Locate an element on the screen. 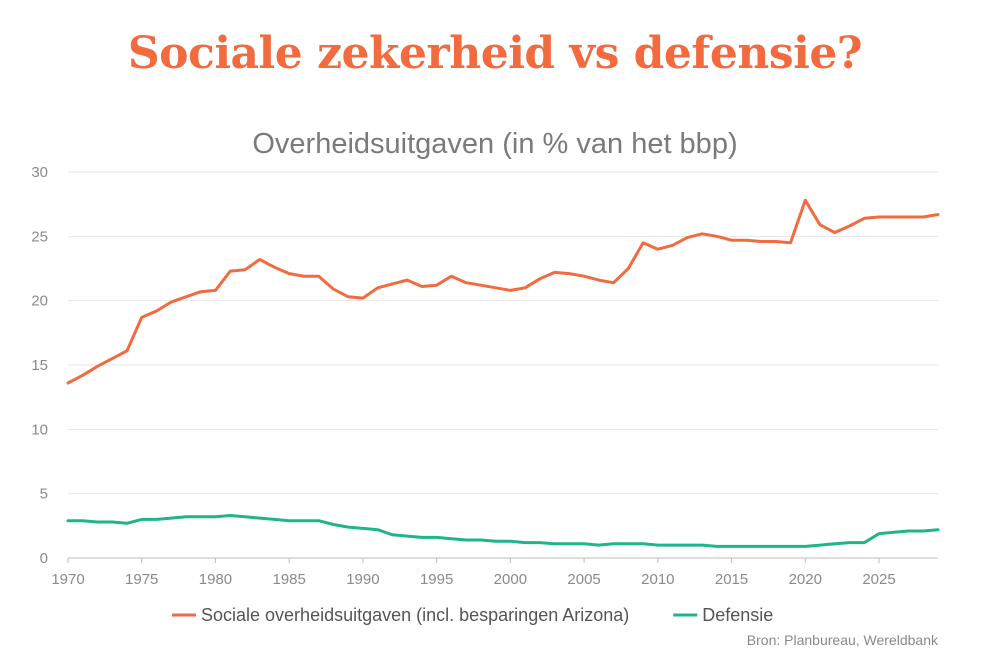 This screenshot has width=990, height=658. series-line-defense is located at coordinates (503, 531).